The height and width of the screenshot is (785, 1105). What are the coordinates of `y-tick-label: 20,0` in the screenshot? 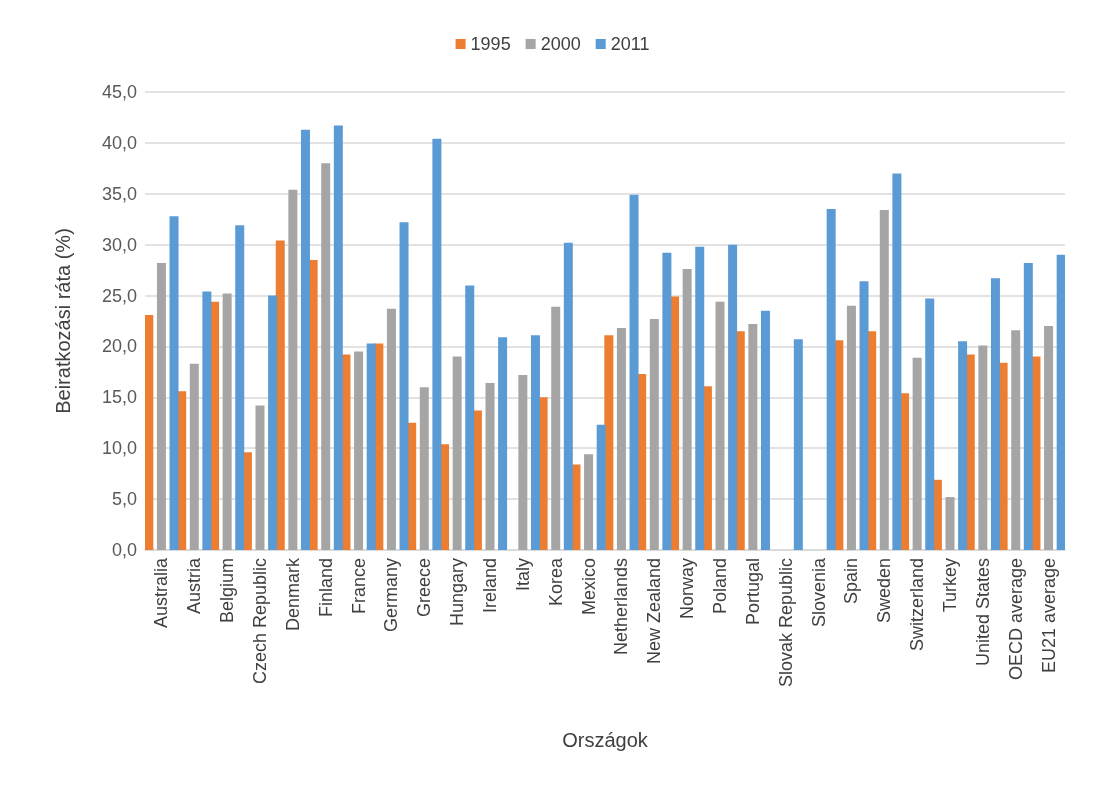 It's located at (119, 346).